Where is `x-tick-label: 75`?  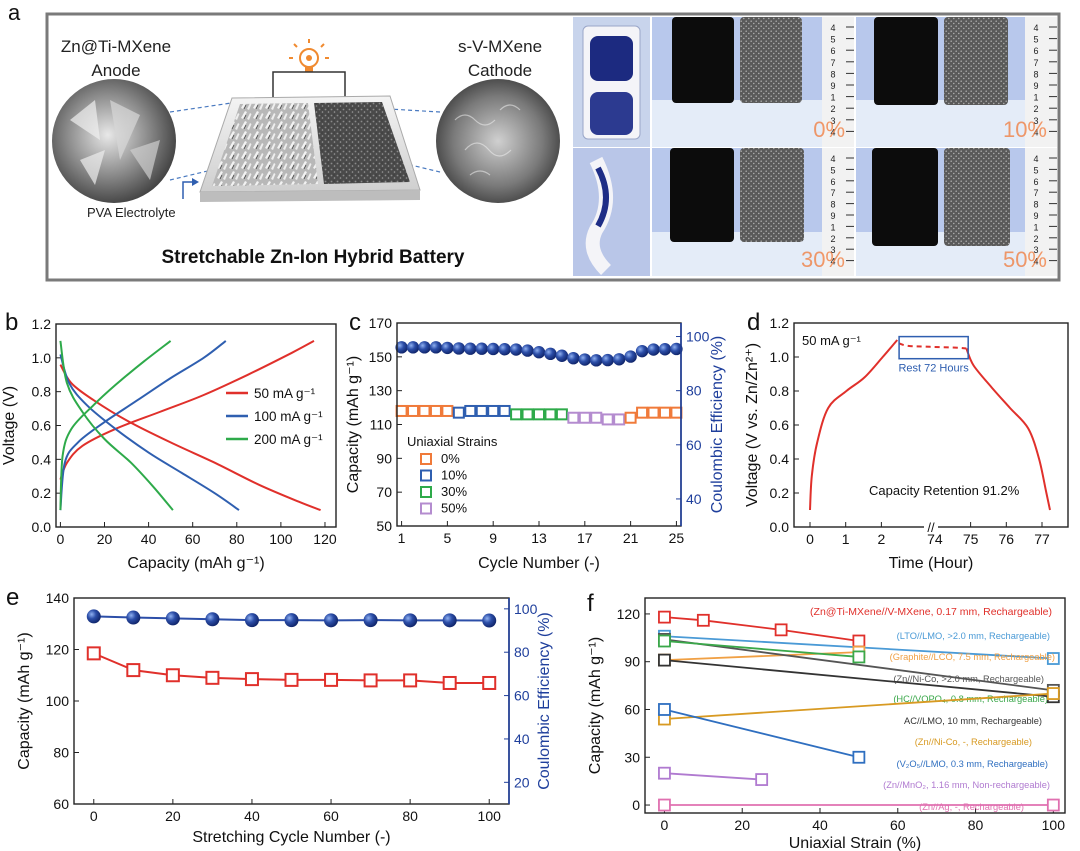 x-tick-label: 75 is located at coordinates (971, 539).